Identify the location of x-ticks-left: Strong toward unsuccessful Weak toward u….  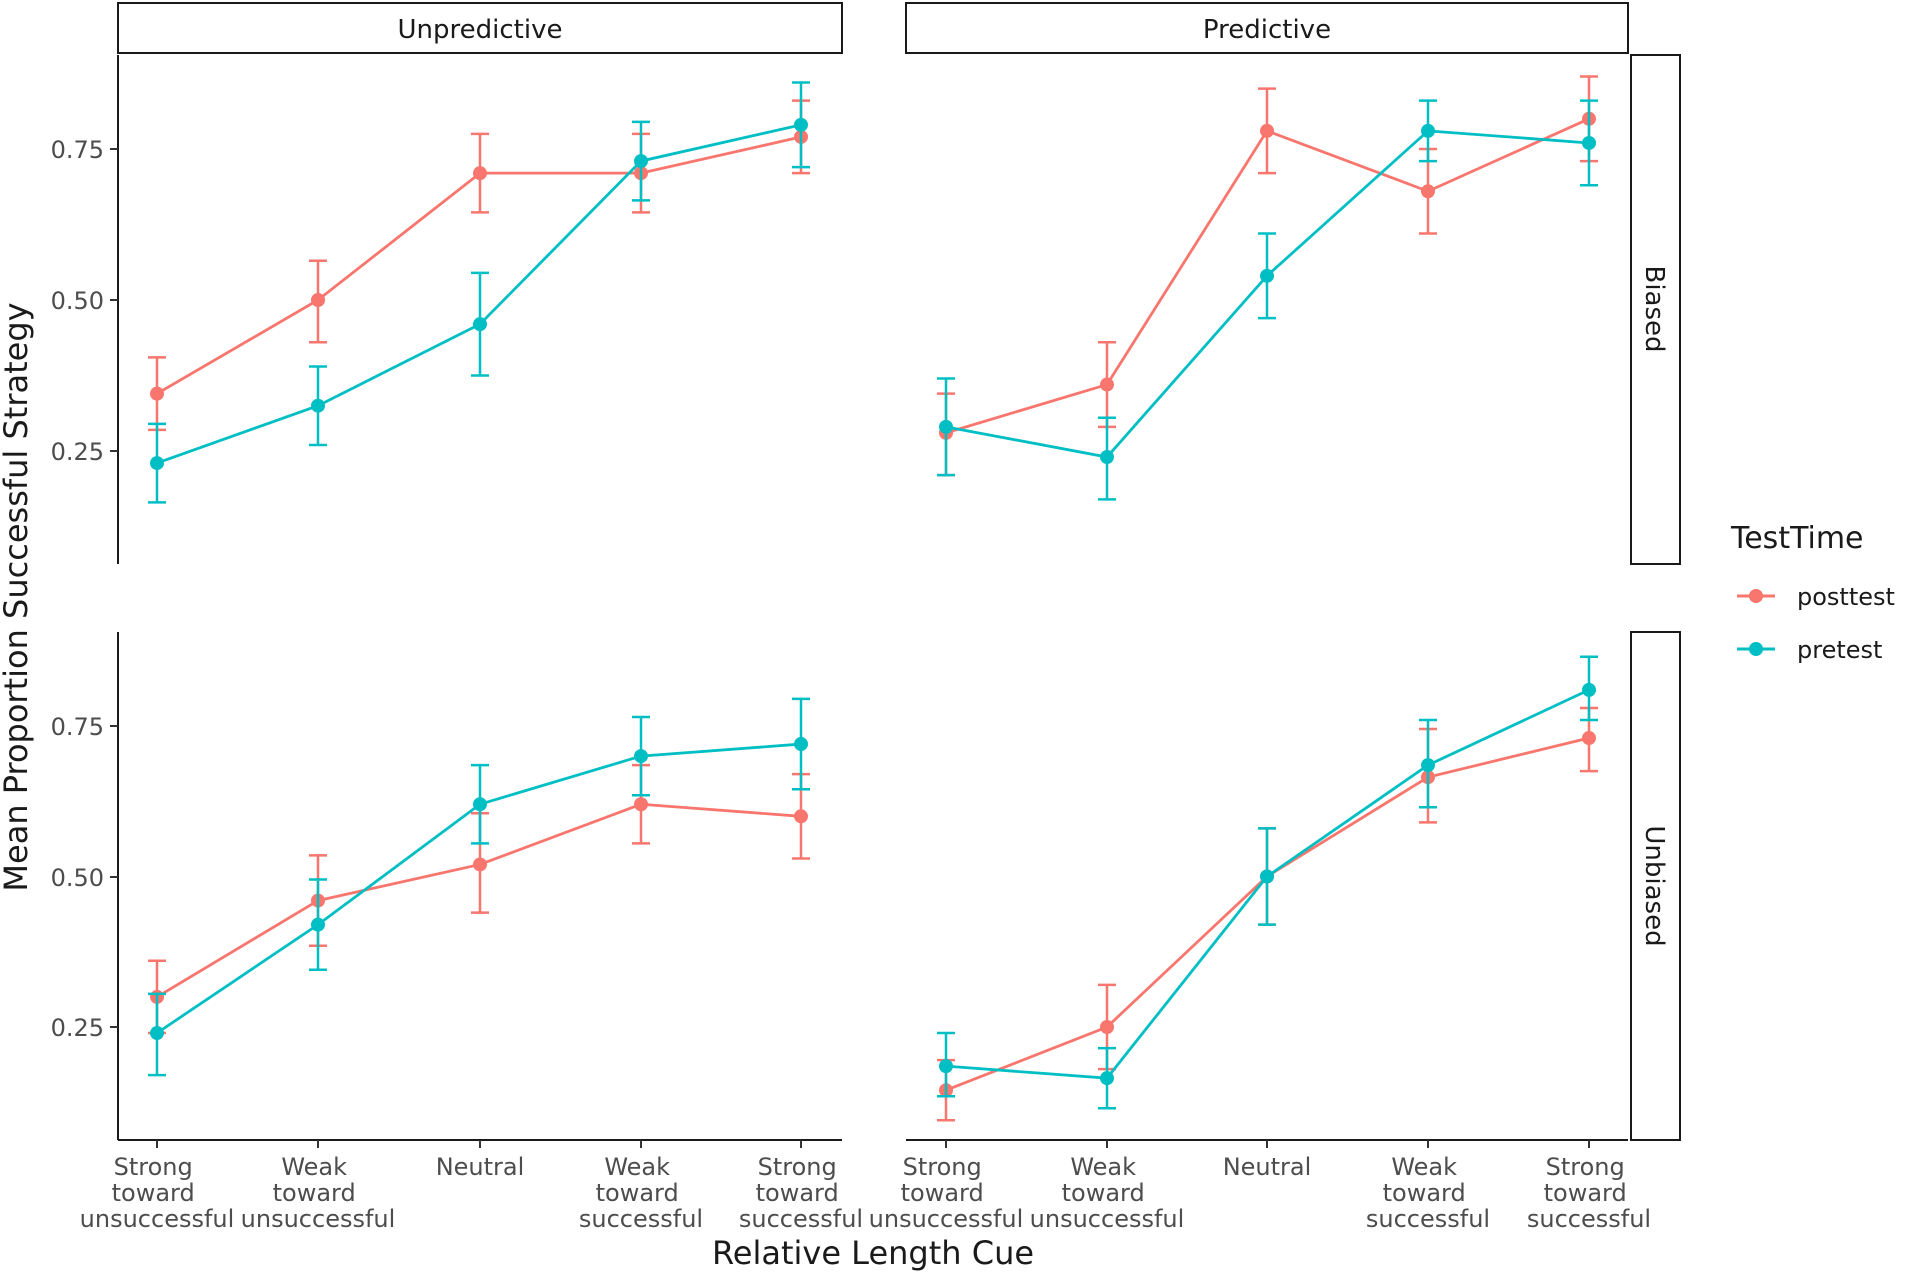
(471, 1186).